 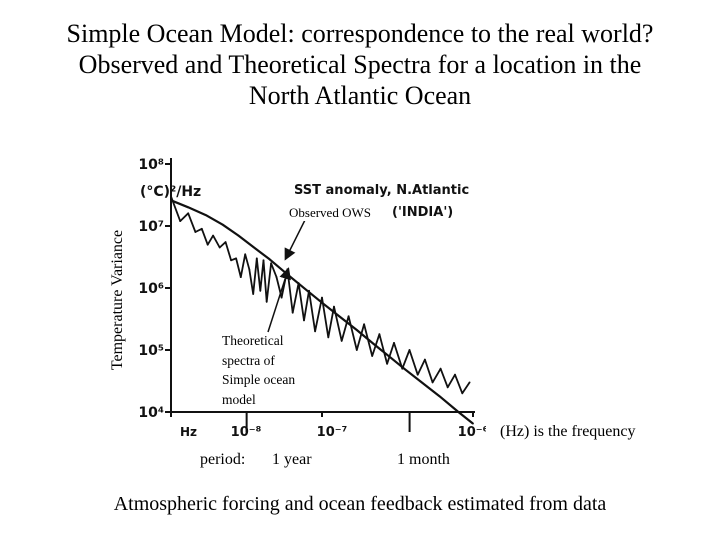 What do you see at coordinates (248, 360) in the screenshot?
I see `theoretical-label-line-2: spectra of` at bounding box center [248, 360].